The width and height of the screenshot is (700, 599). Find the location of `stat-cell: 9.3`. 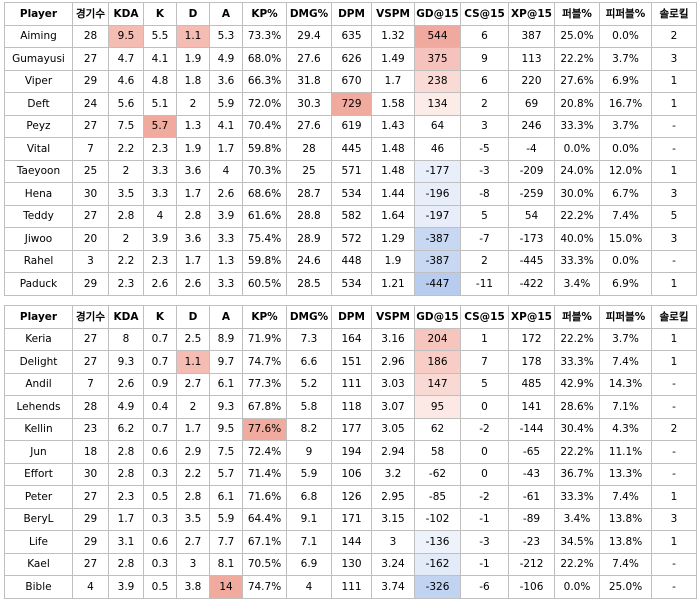

stat-cell: 9.3 is located at coordinates (126, 362).